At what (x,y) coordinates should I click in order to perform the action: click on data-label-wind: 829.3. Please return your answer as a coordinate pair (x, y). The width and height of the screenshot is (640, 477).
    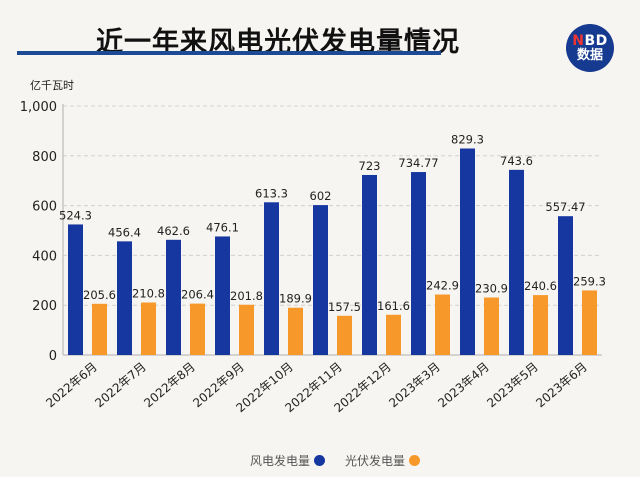
    Looking at the image, I should click on (467, 140).